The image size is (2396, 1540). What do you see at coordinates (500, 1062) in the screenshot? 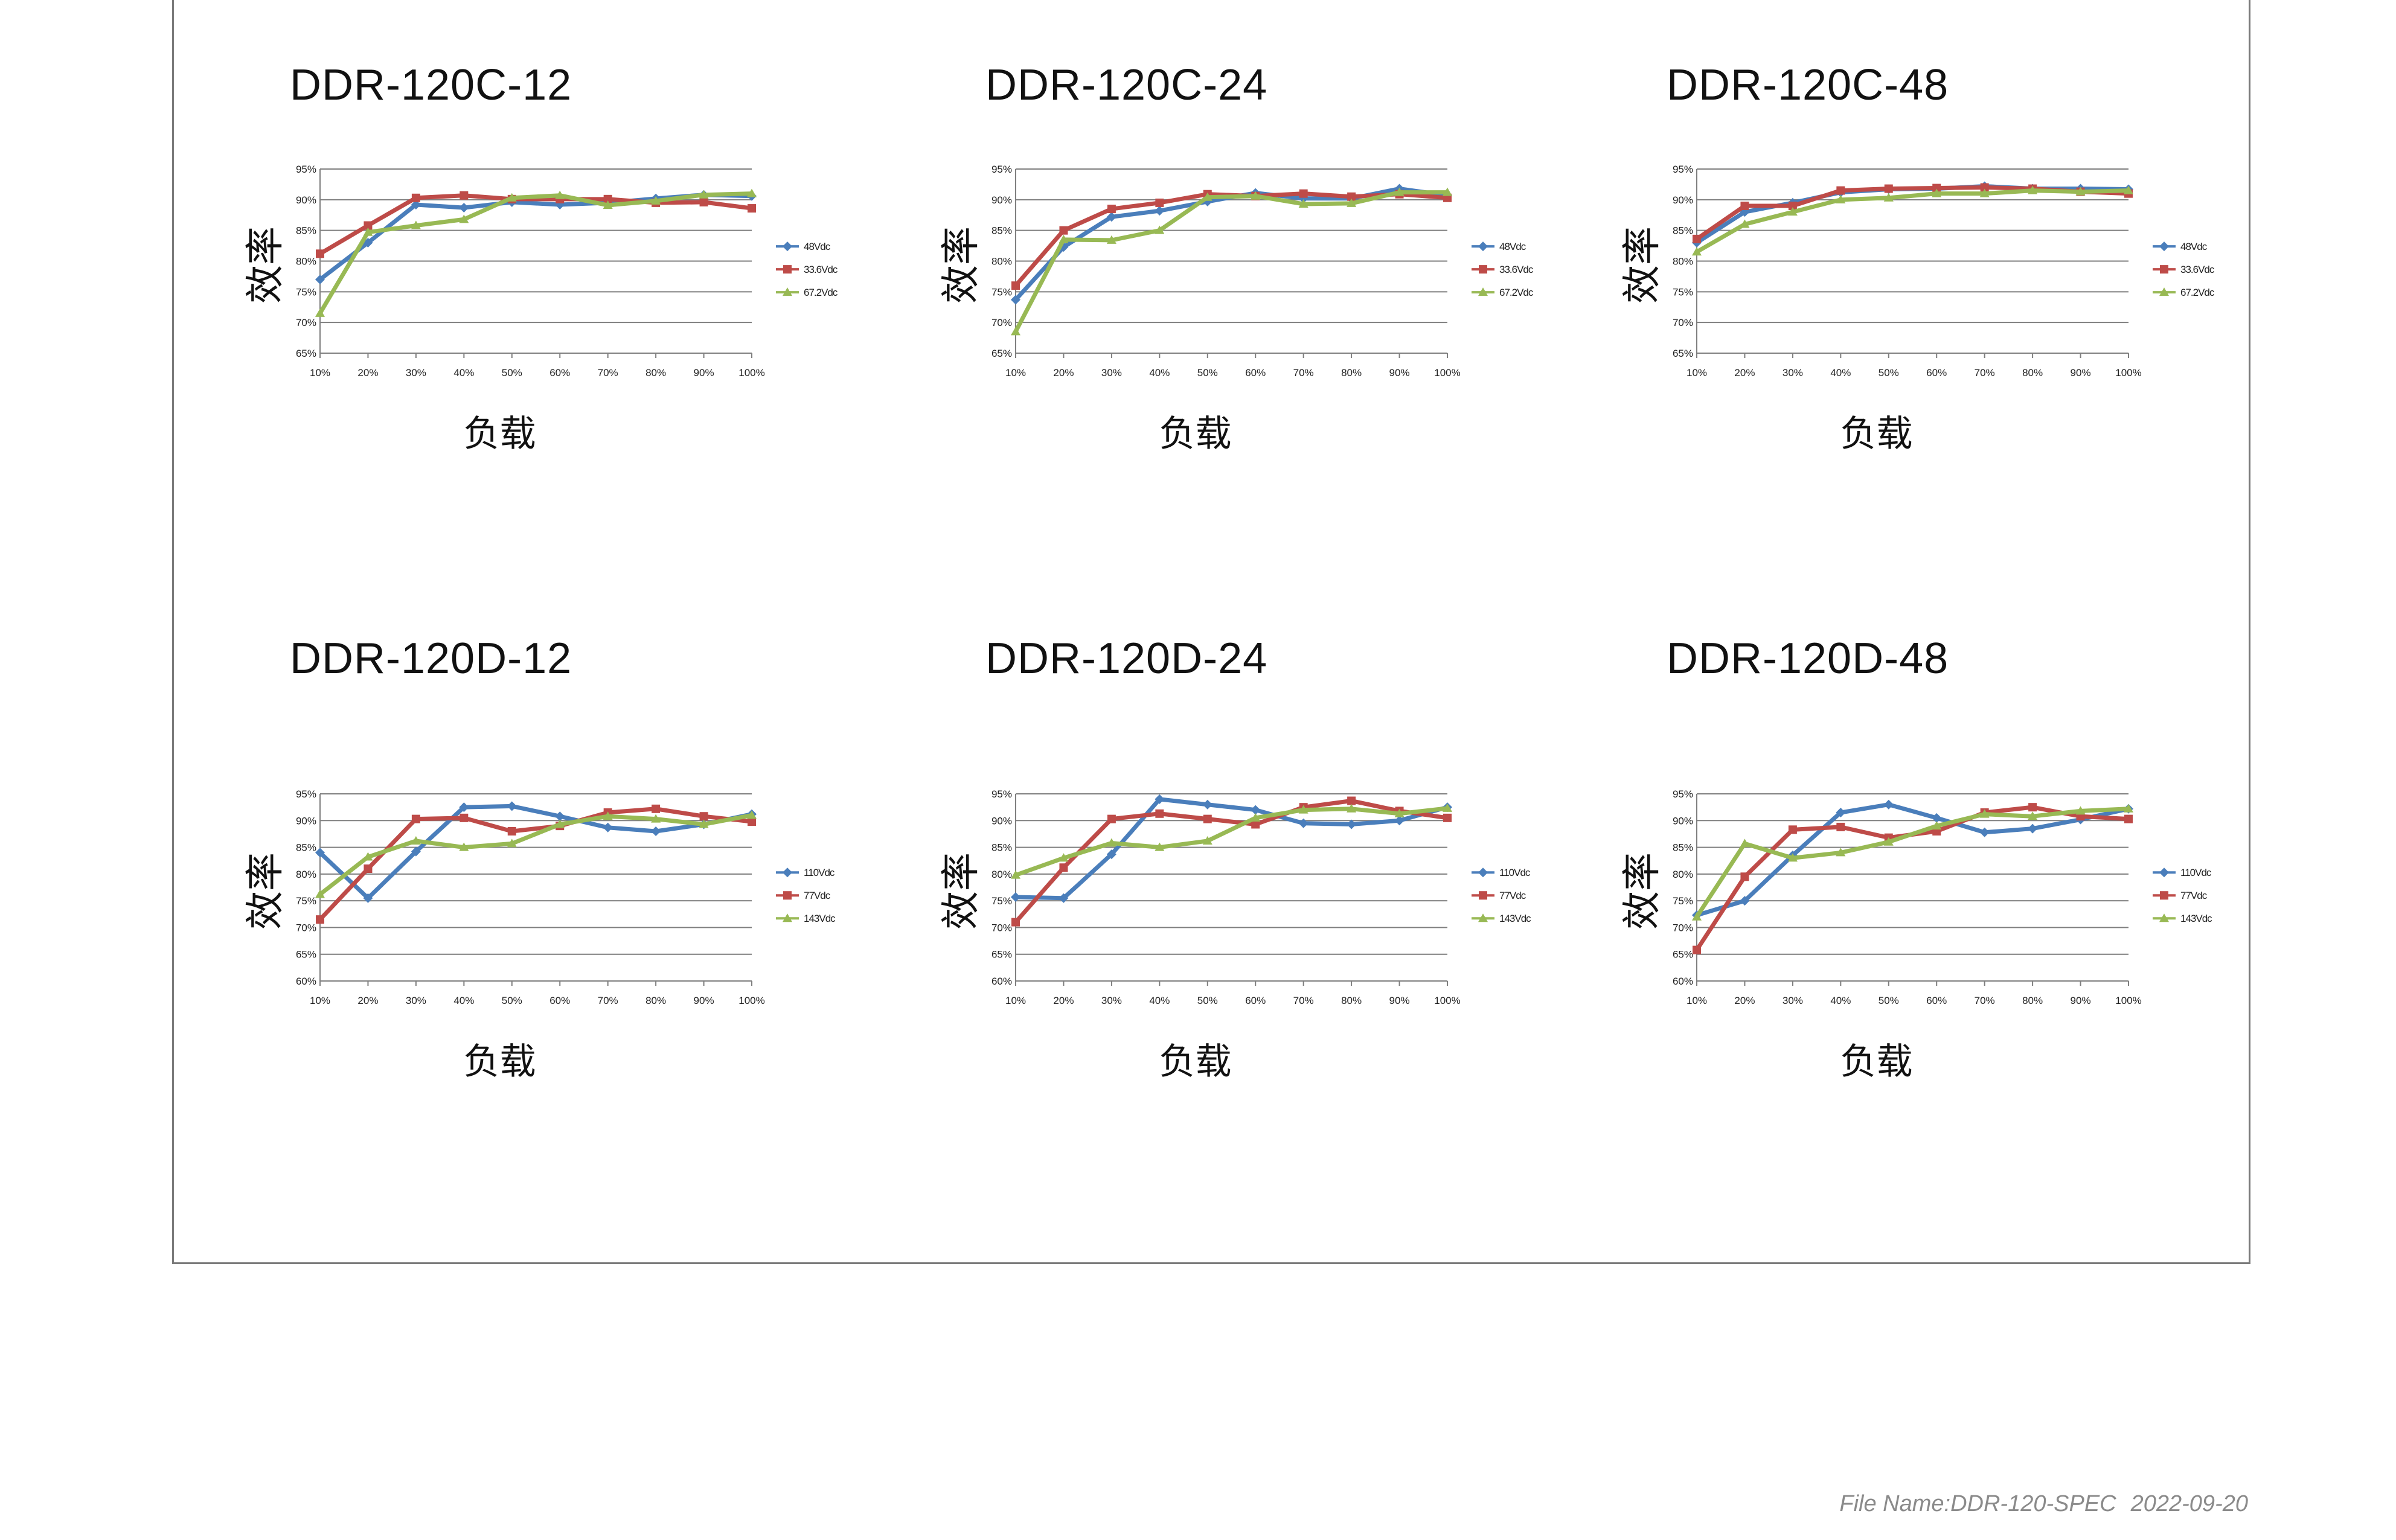
I see `x-axis-label: 负载` at bounding box center [500, 1062].